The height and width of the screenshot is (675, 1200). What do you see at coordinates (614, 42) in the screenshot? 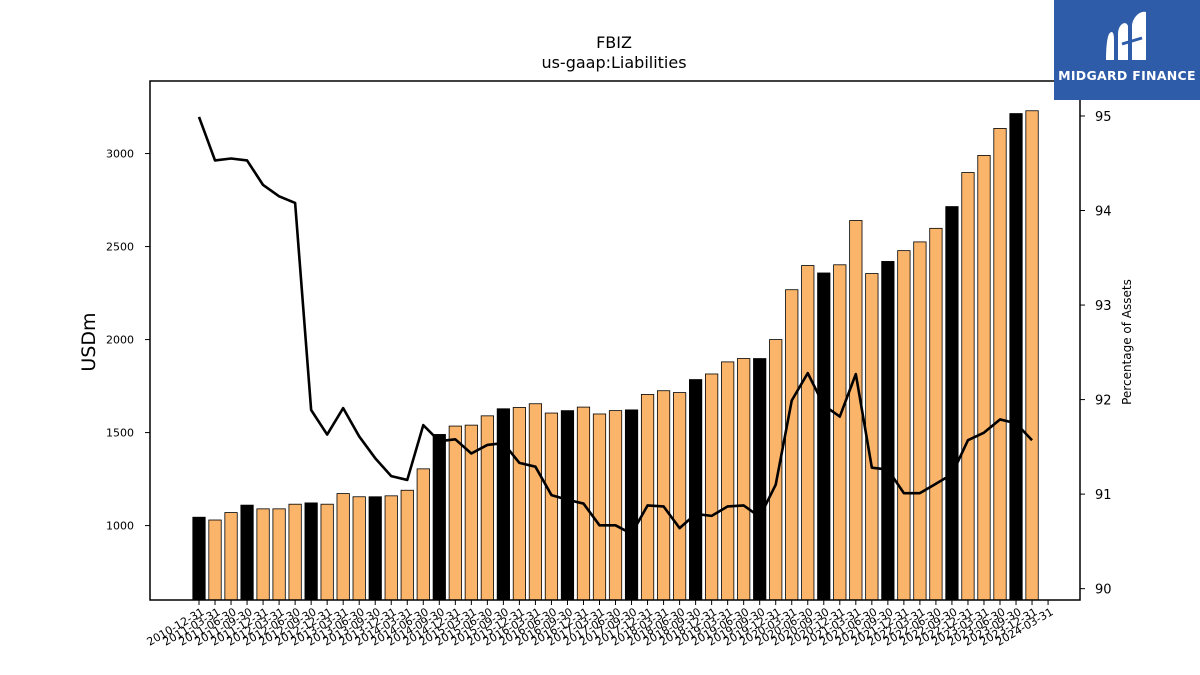
I see `chart-title: FBIZ` at bounding box center [614, 42].